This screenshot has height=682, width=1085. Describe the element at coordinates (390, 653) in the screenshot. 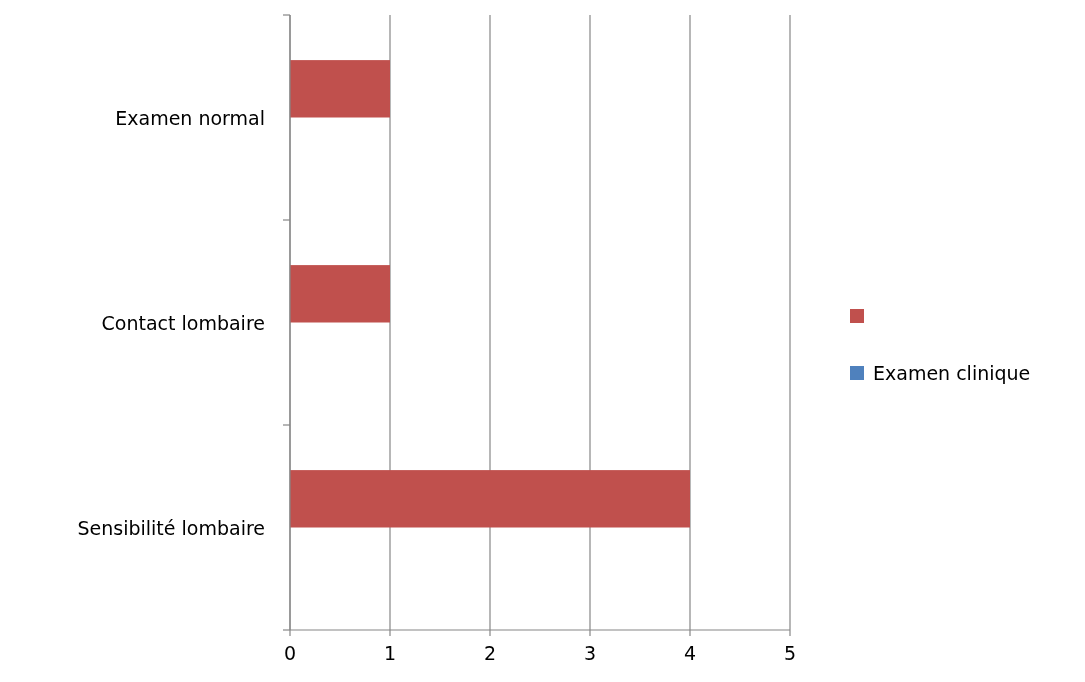

I see `x-tick-label: 1` at that location.